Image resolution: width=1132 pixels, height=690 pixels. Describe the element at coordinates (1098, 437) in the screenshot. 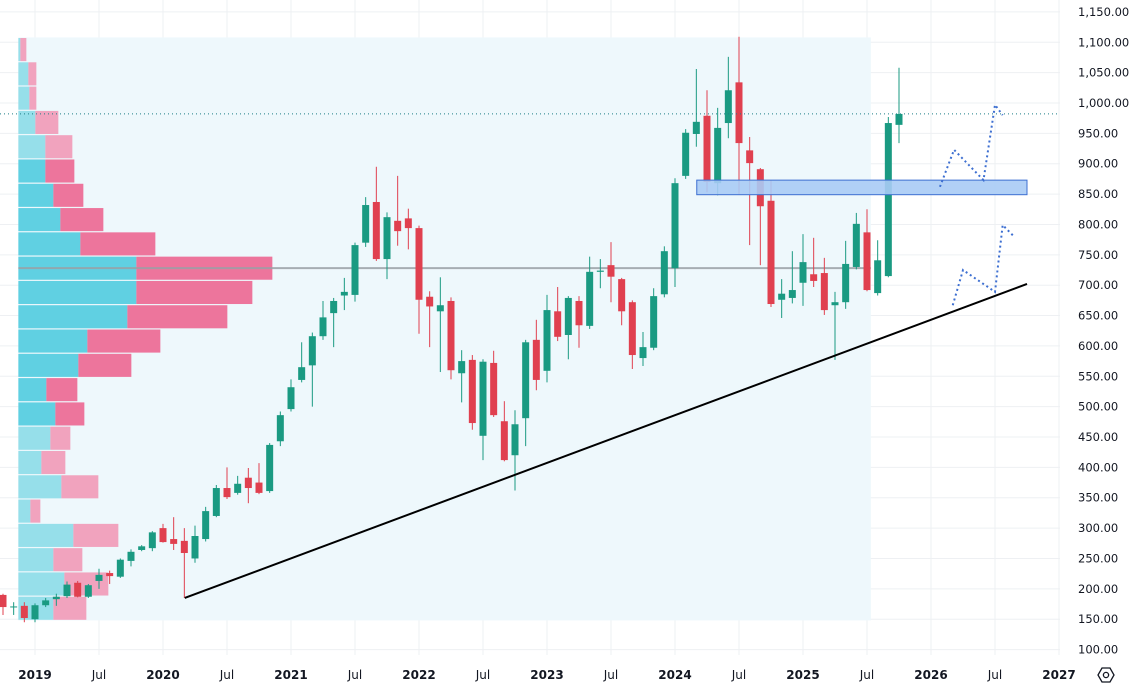

I see `price-tick-label: 450.00` at that location.